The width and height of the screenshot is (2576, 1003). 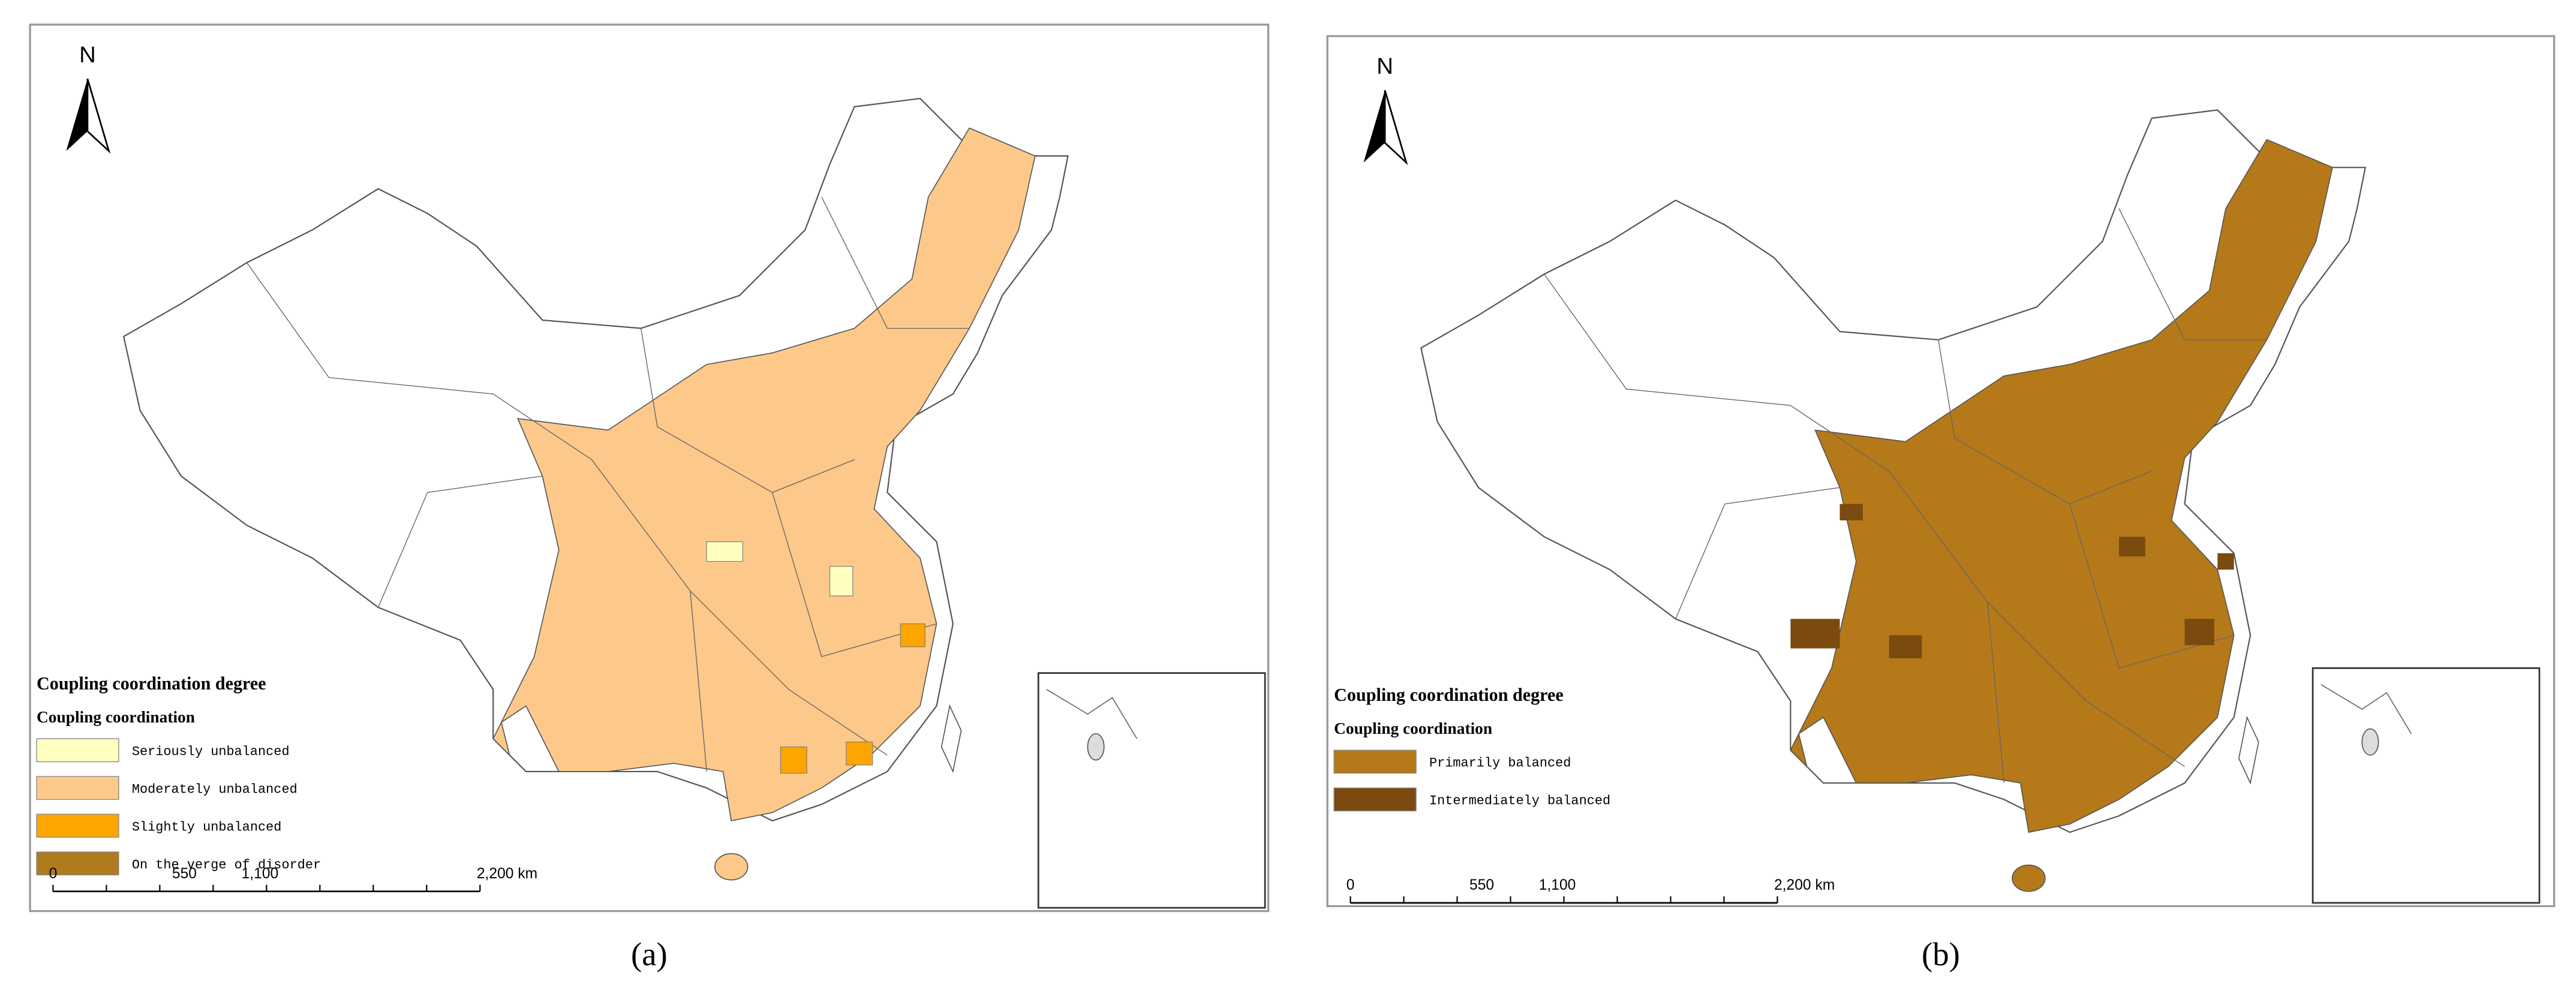 I want to click on legend-label: Intermediately balanced, so click(x=1520, y=801).